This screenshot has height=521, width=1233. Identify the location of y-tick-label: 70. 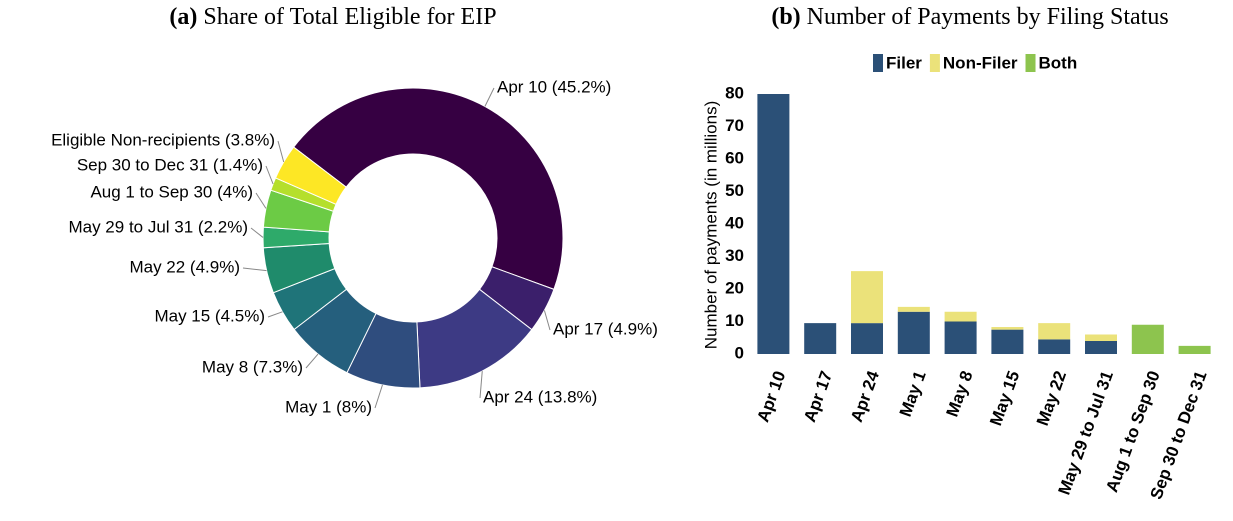
(734, 125).